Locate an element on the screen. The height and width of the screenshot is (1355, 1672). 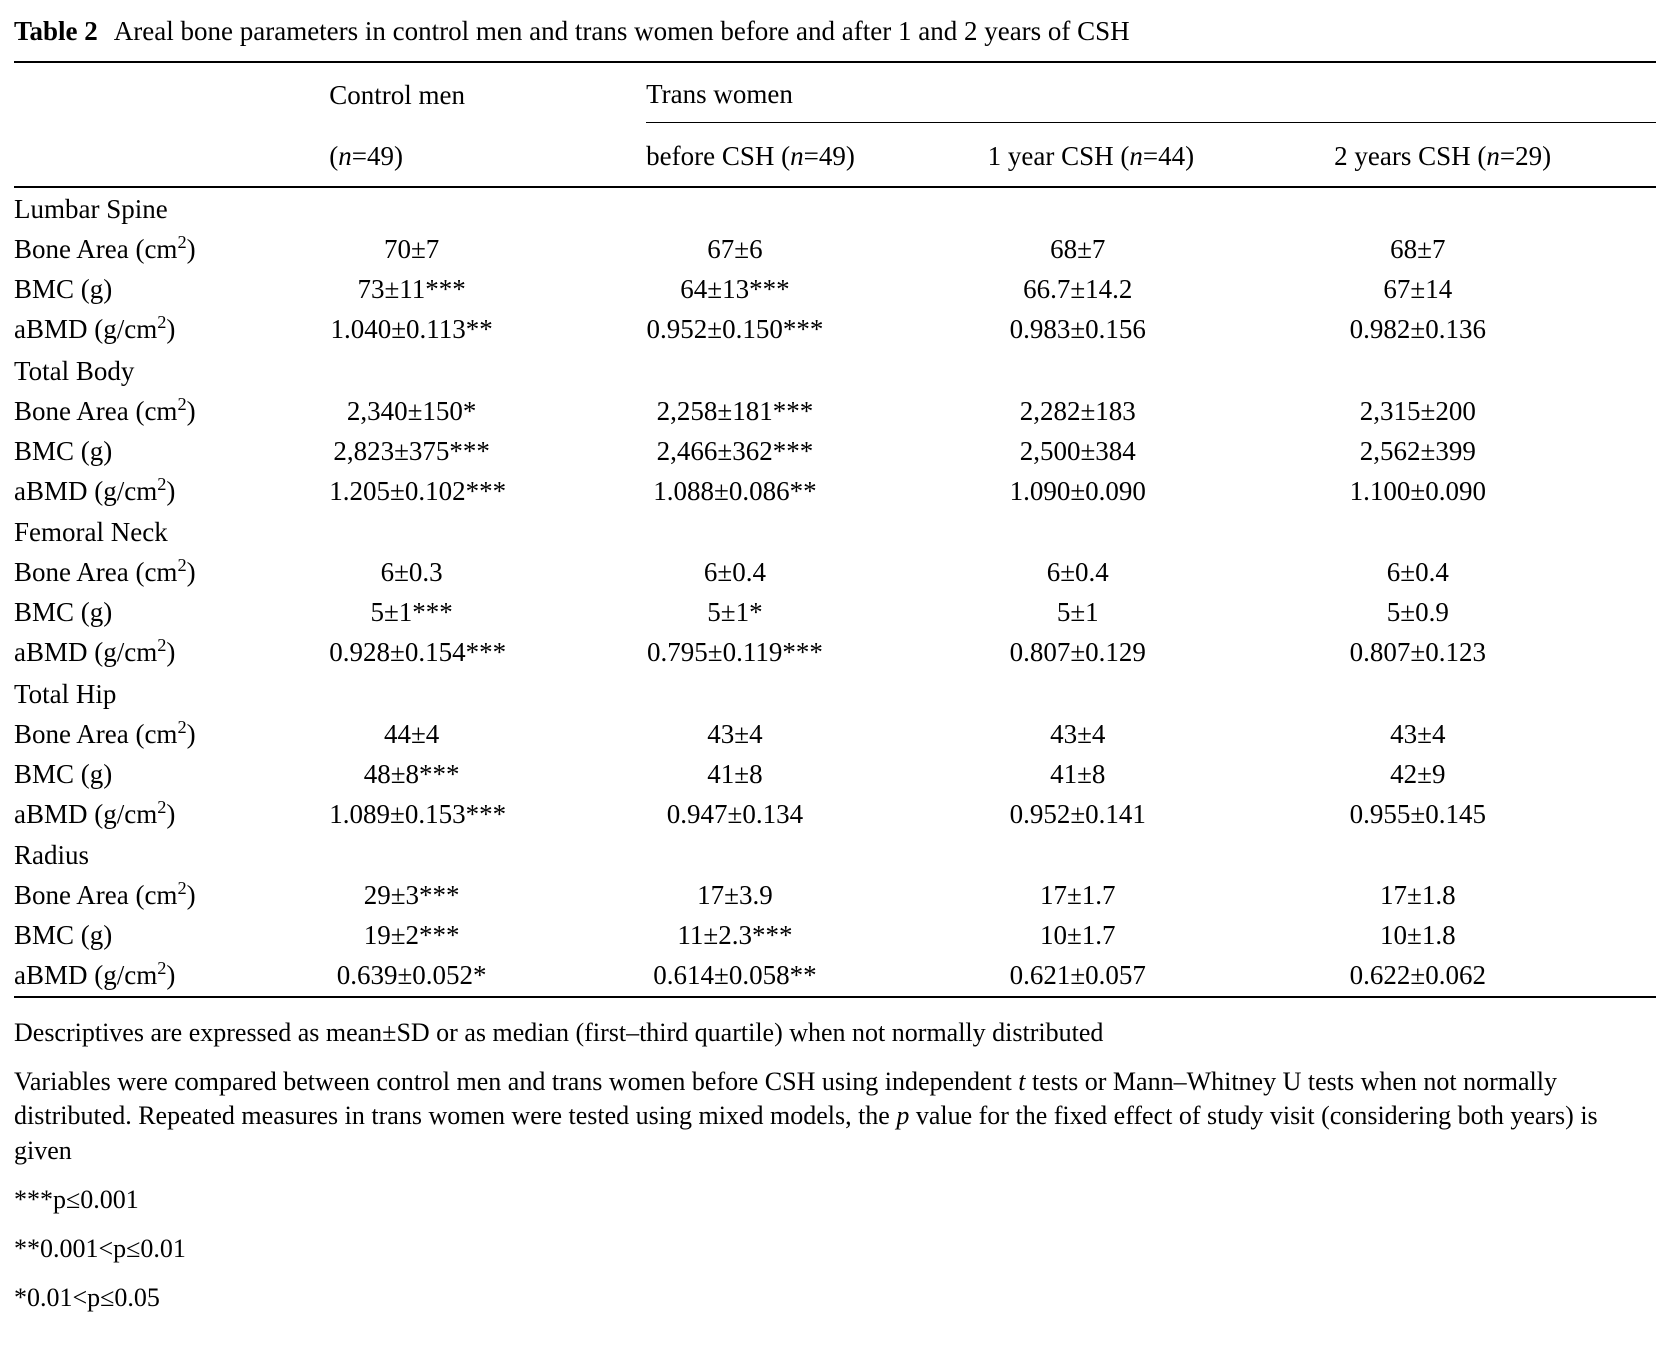
table-row: Bone Area (cm2) 70±7 67±6 68±7 68±7 is located at coordinates (835, 250).